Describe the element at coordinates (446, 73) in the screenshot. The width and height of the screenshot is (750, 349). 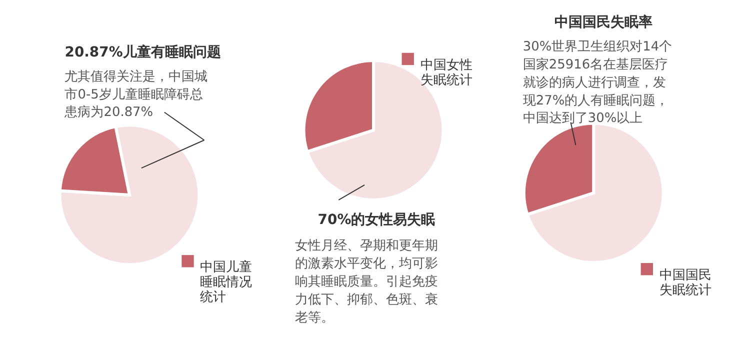
I see `legend-label: 中国女性失眠统计` at that location.